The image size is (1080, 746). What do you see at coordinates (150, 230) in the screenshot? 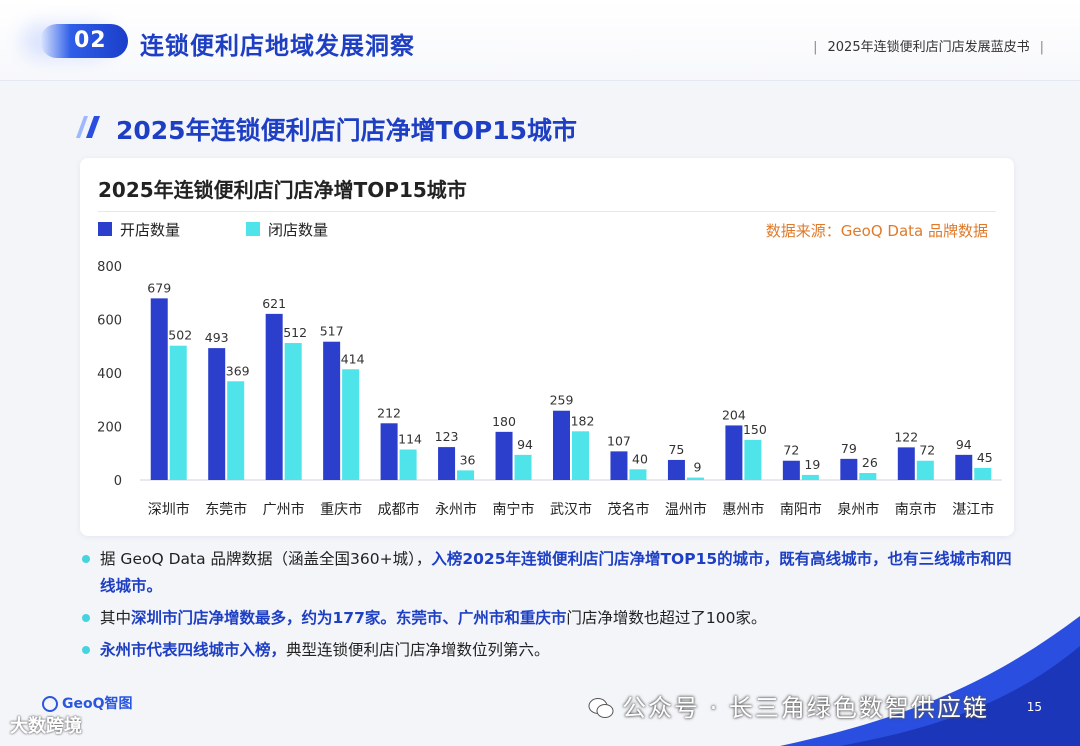
I see `legend-label-open: 开店数量` at bounding box center [150, 230].